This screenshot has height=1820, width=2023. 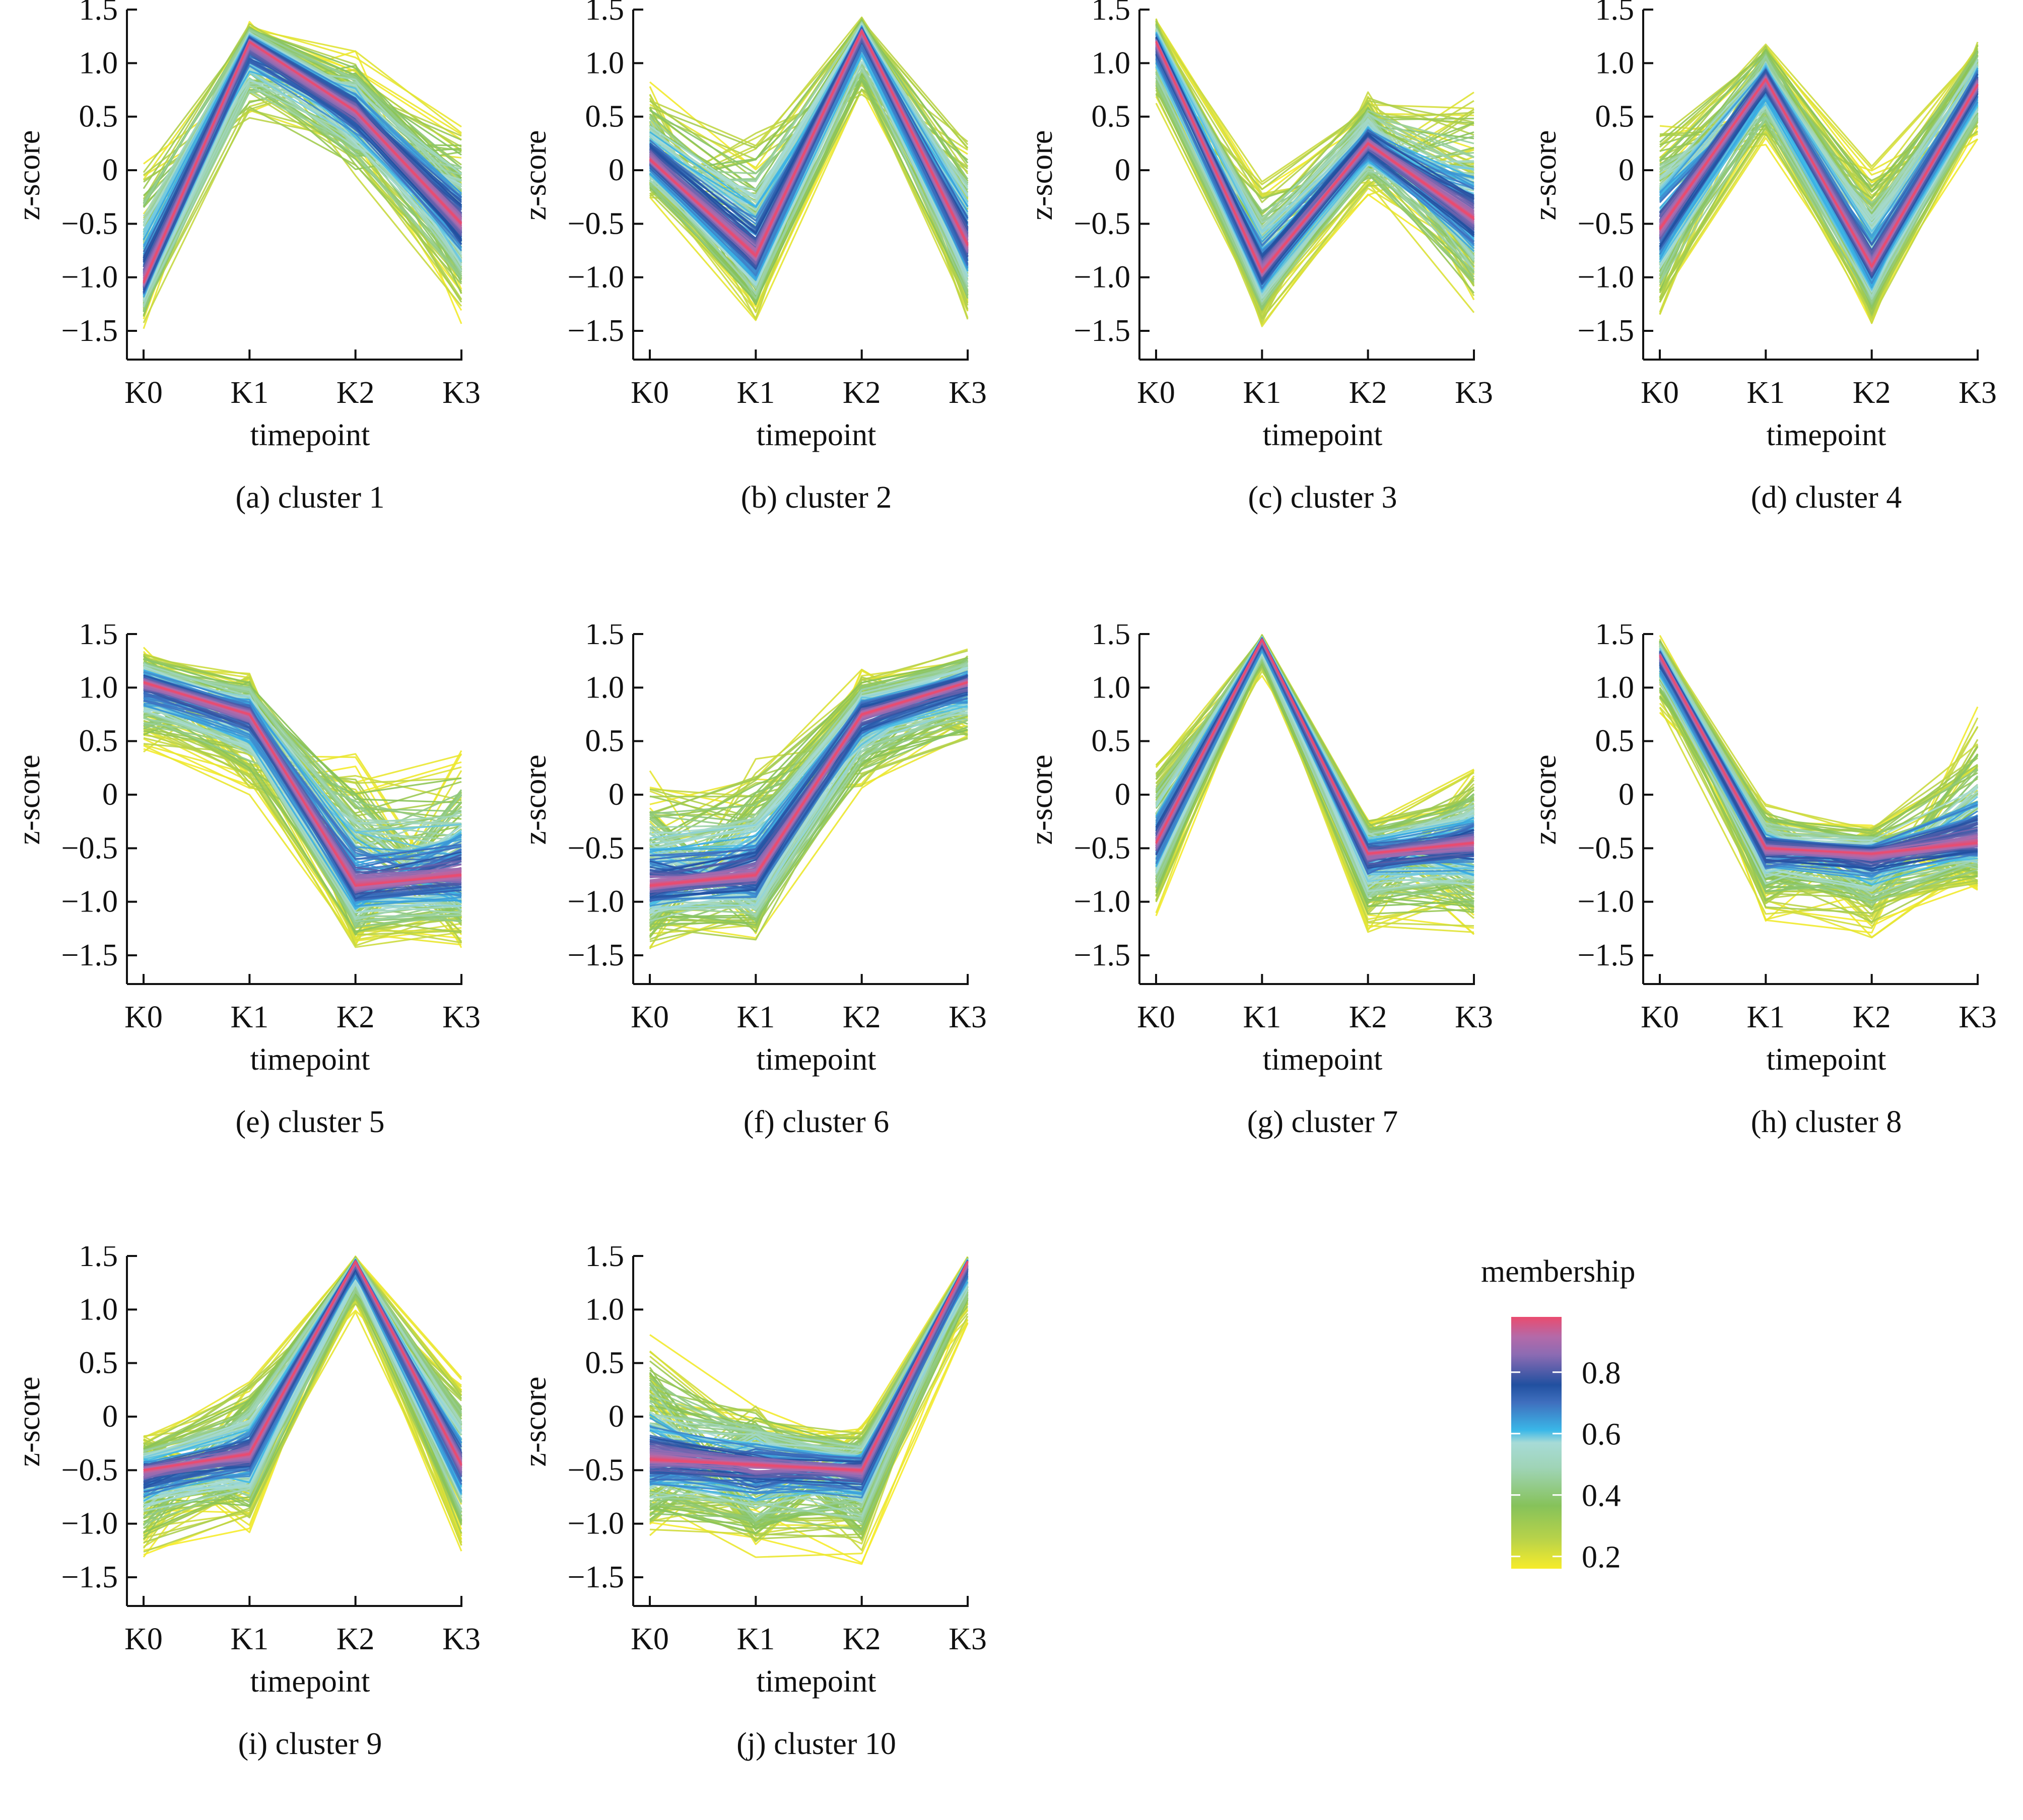 What do you see at coordinates (816, 1744) in the screenshot?
I see `panel-caption: (j) cluster 10` at bounding box center [816, 1744].